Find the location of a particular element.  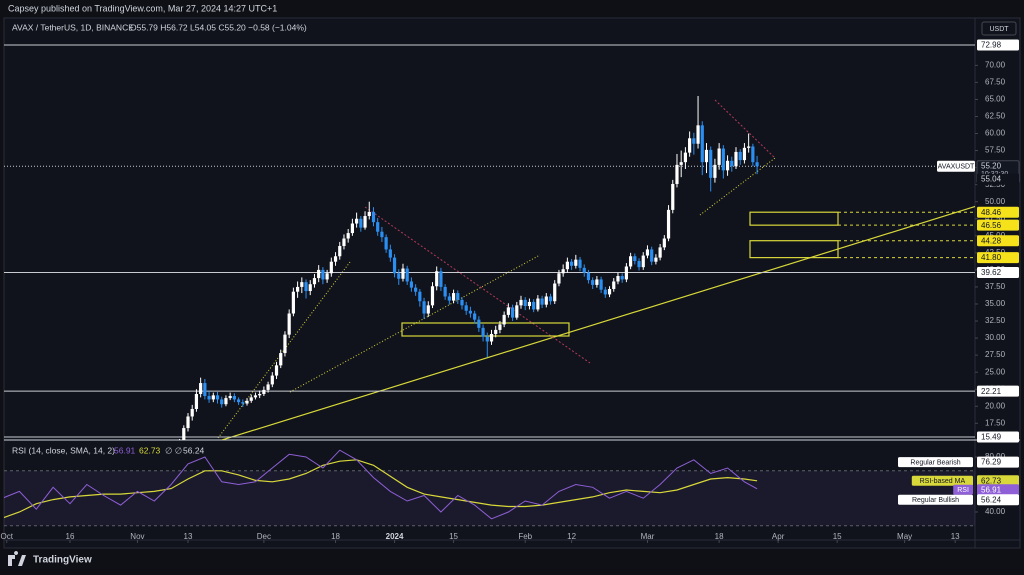

currency-label: USDT is located at coordinates (999, 29).